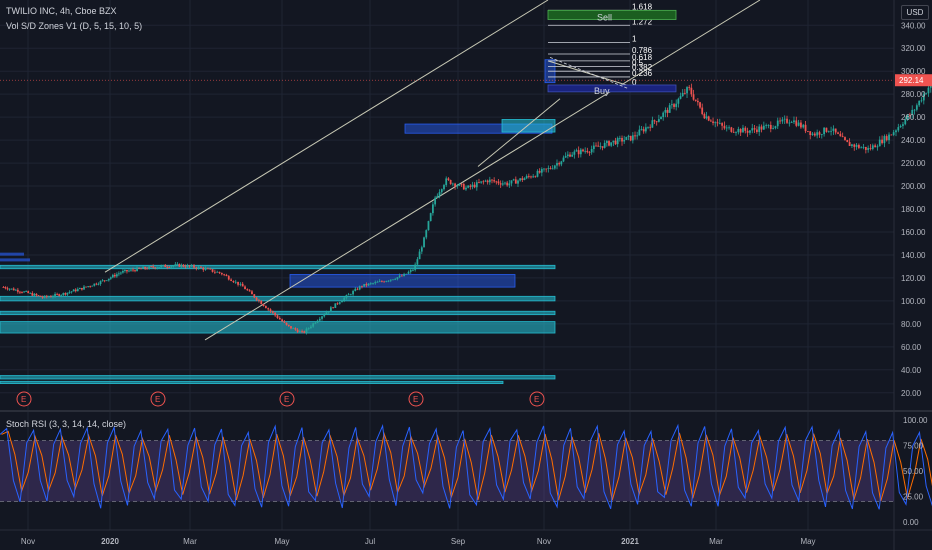 Image resolution: width=932 pixels, height=550 pixels. Describe the element at coordinates (915, 12) in the screenshot. I see `currency-button: USD` at that location.